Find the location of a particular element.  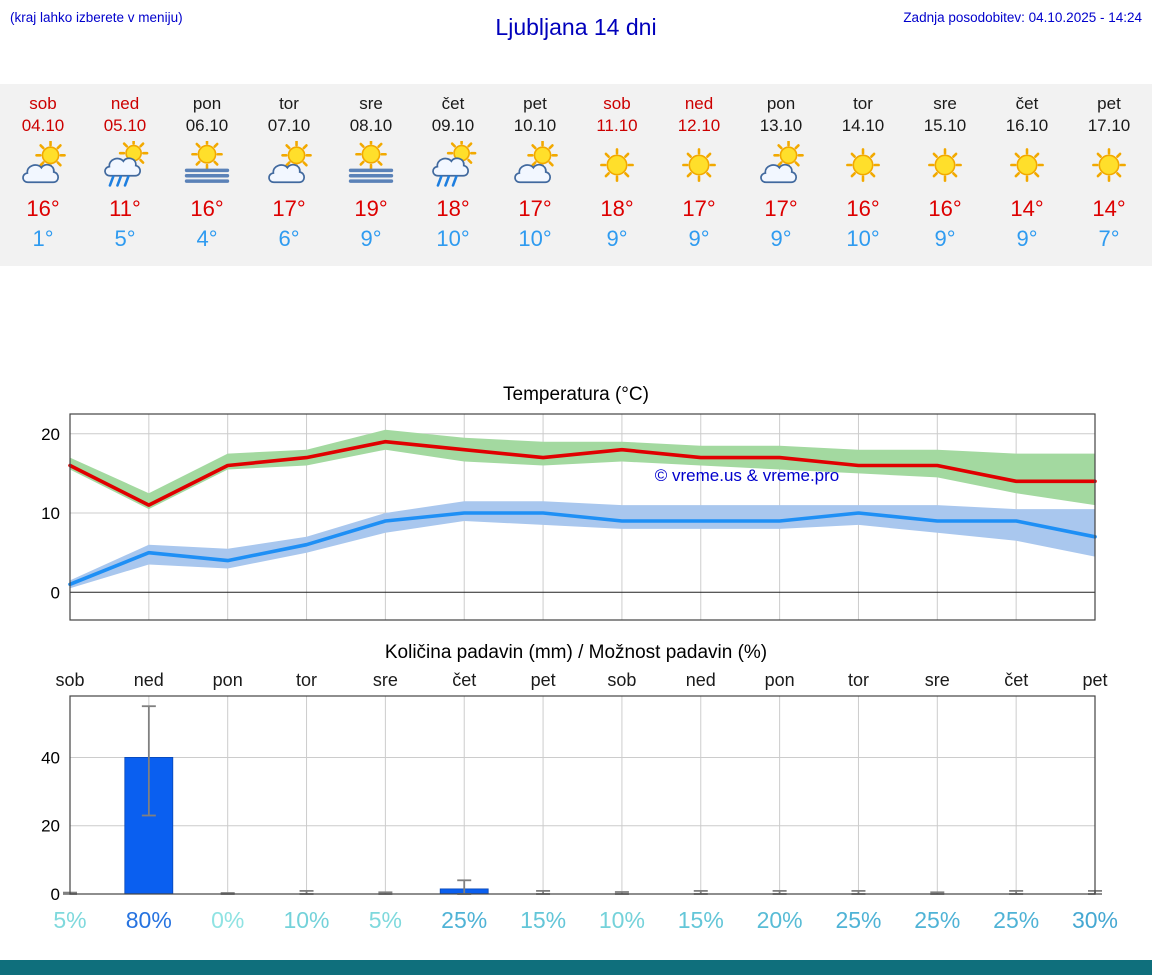

day-date: 07.10 is located at coordinates (289, 125).